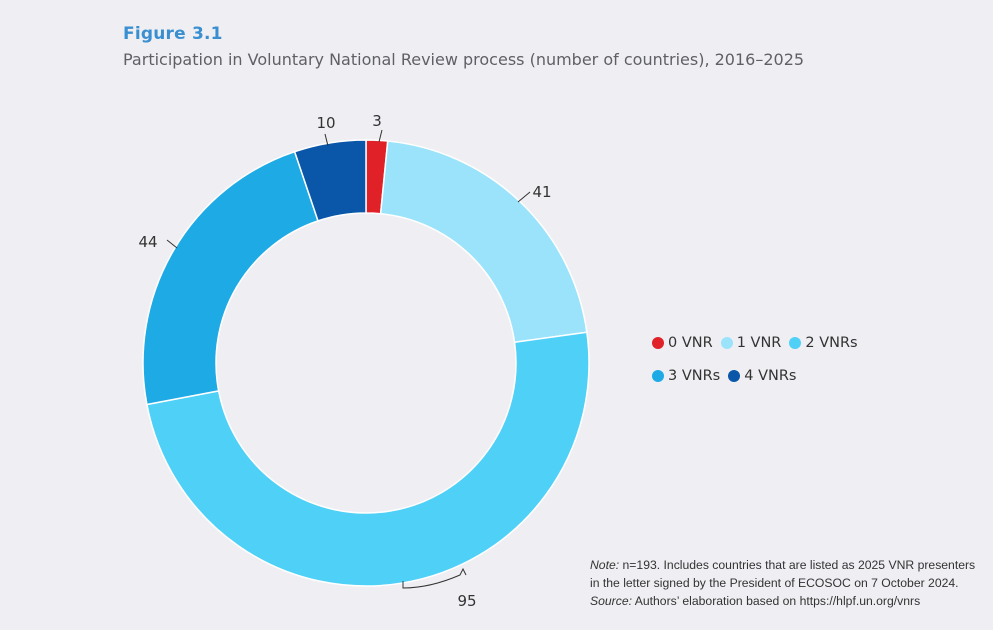  Describe the element at coordinates (694, 376) in the screenshot. I see `legend-label-3-vnrs: 3 VNRs` at that location.